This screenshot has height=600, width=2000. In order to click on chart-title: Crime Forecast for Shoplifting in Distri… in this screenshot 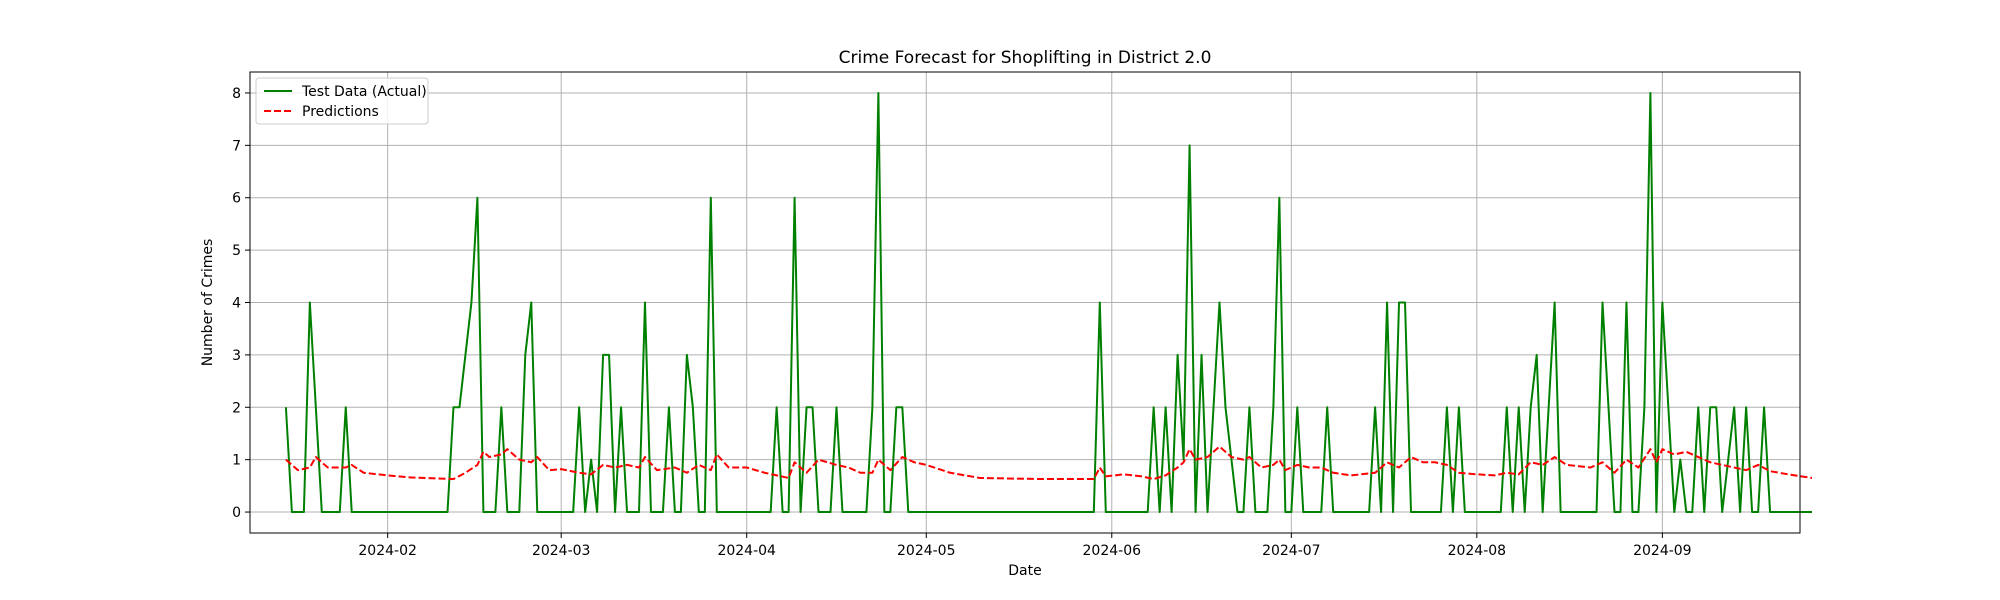, I will do `click(1025, 58)`.